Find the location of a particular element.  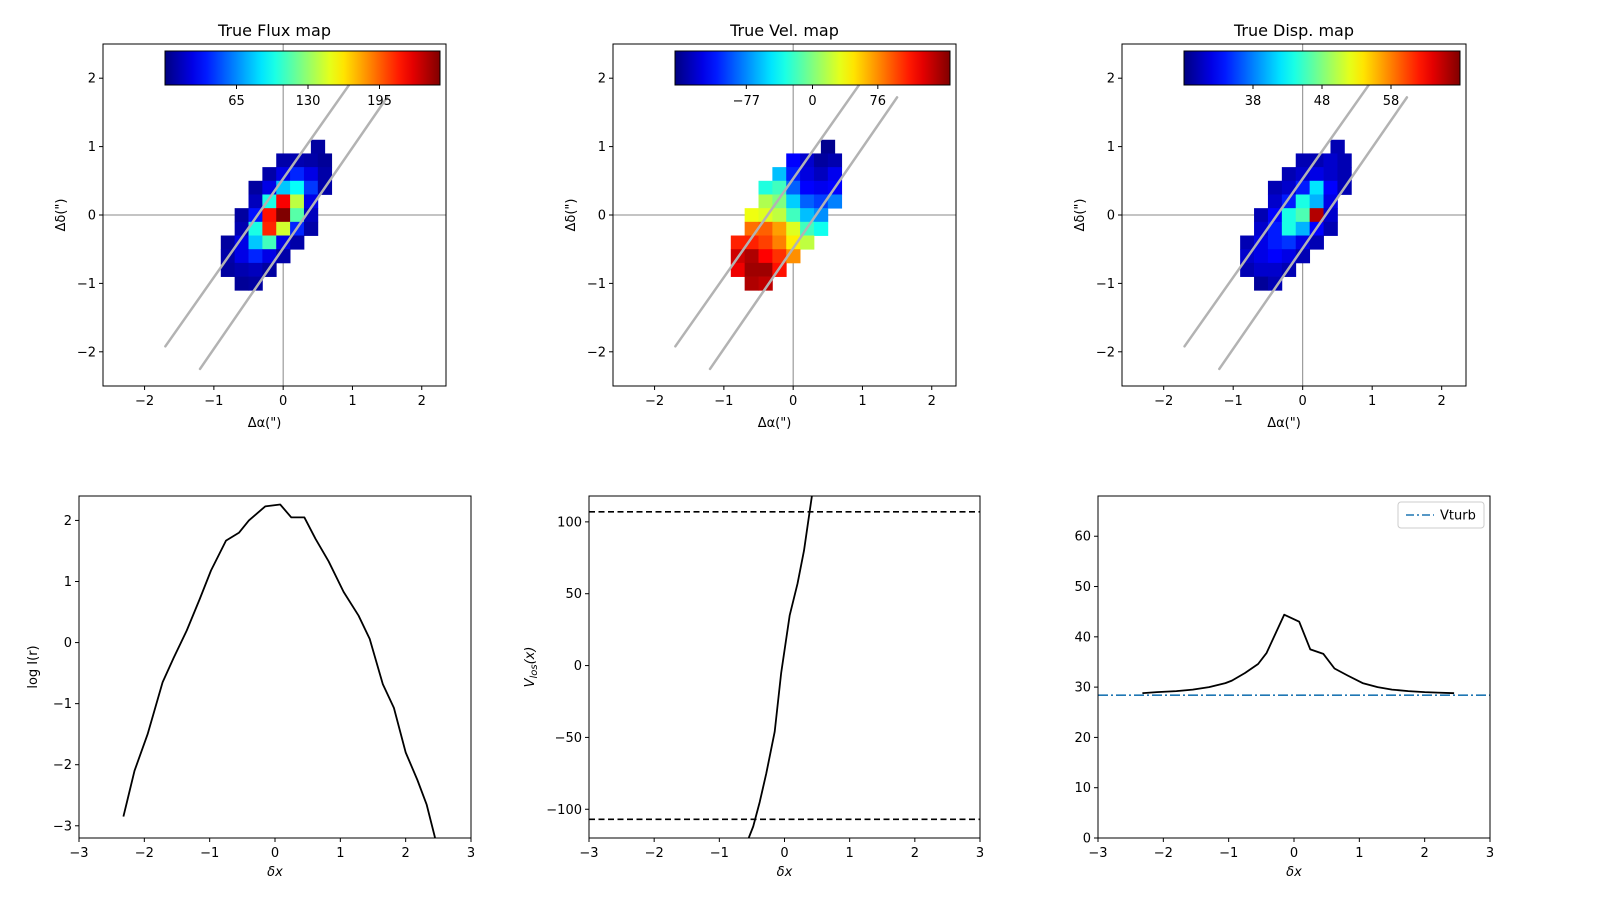

legend-box is located at coordinates (1441, 515).